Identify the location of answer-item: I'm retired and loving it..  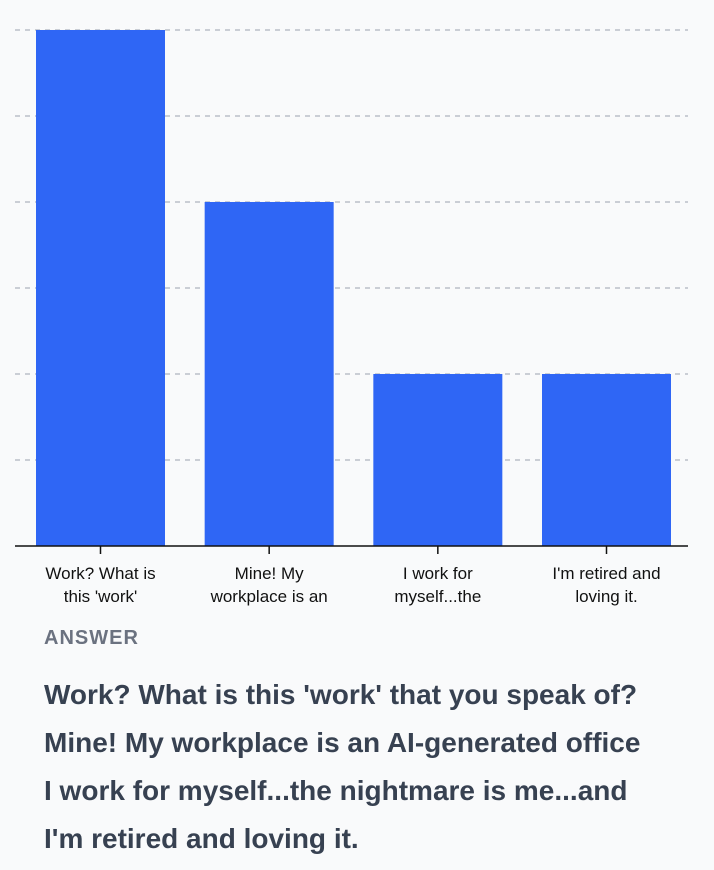
(201, 838).